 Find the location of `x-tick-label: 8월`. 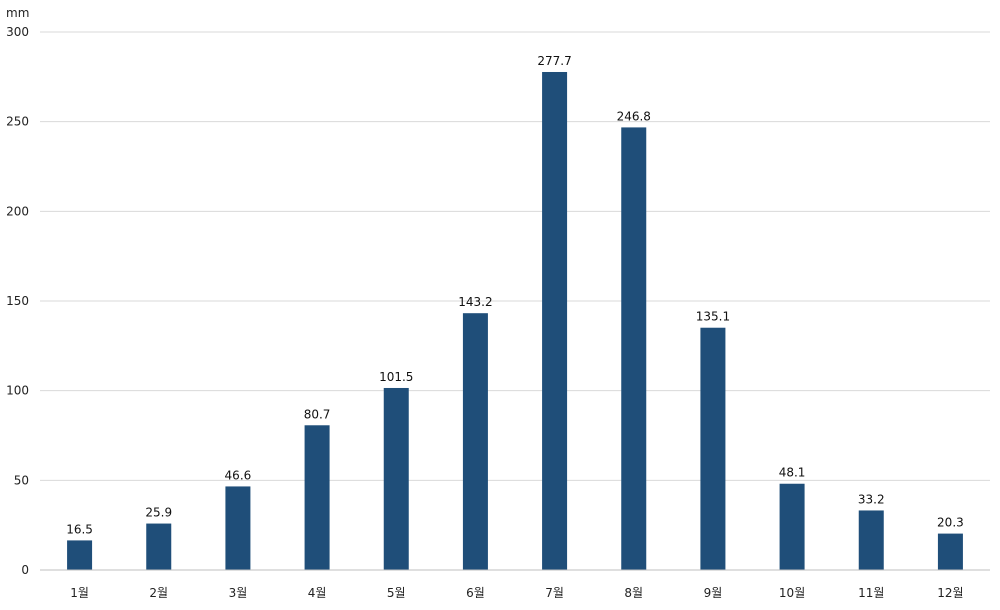

x-tick-label: 8월 is located at coordinates (633, 593).